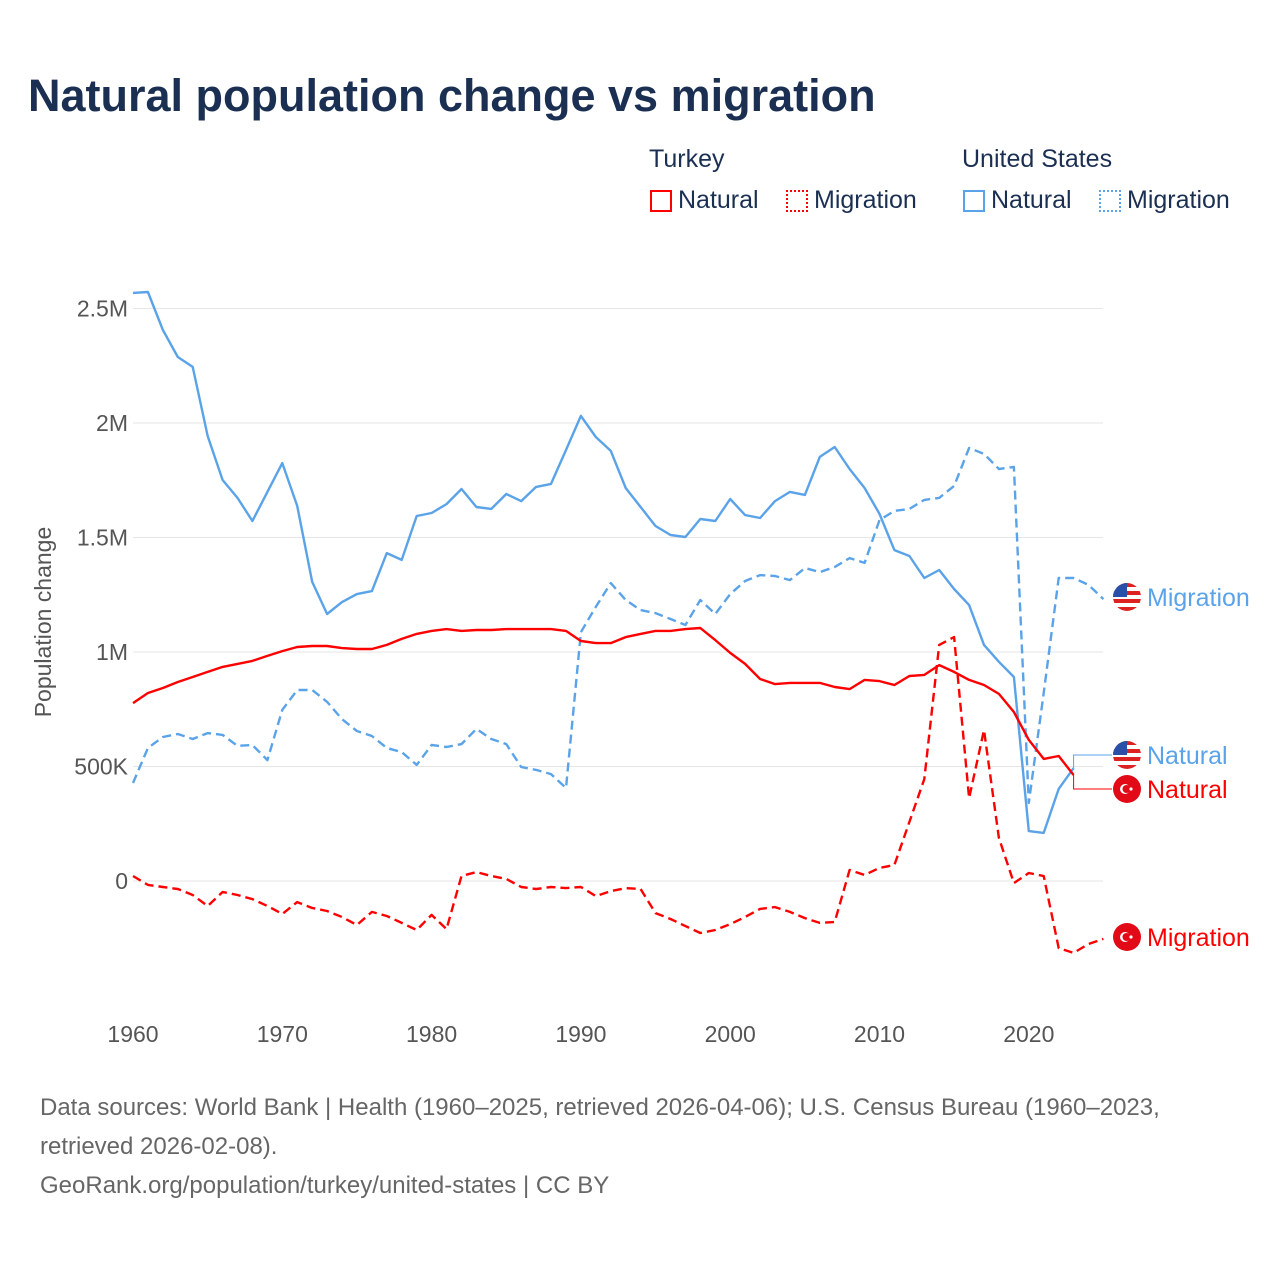  Describe the element at coordinates (112, 652) in the screenshot. I see `y-tick-label: 1M` at that location.